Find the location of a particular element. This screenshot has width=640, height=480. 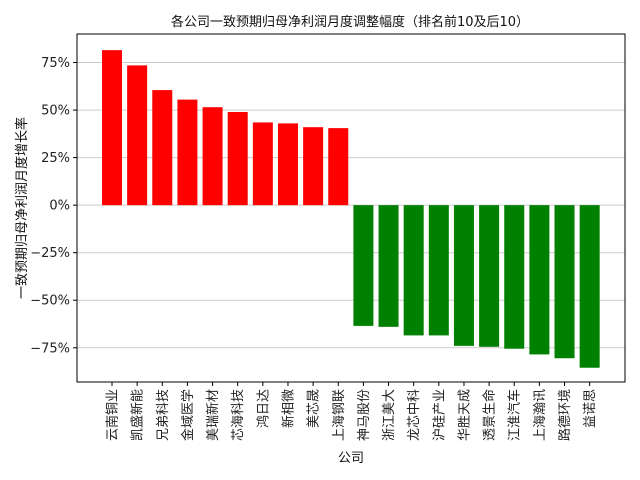

y-tick-label: 25% is located at coordinates (55, 158).